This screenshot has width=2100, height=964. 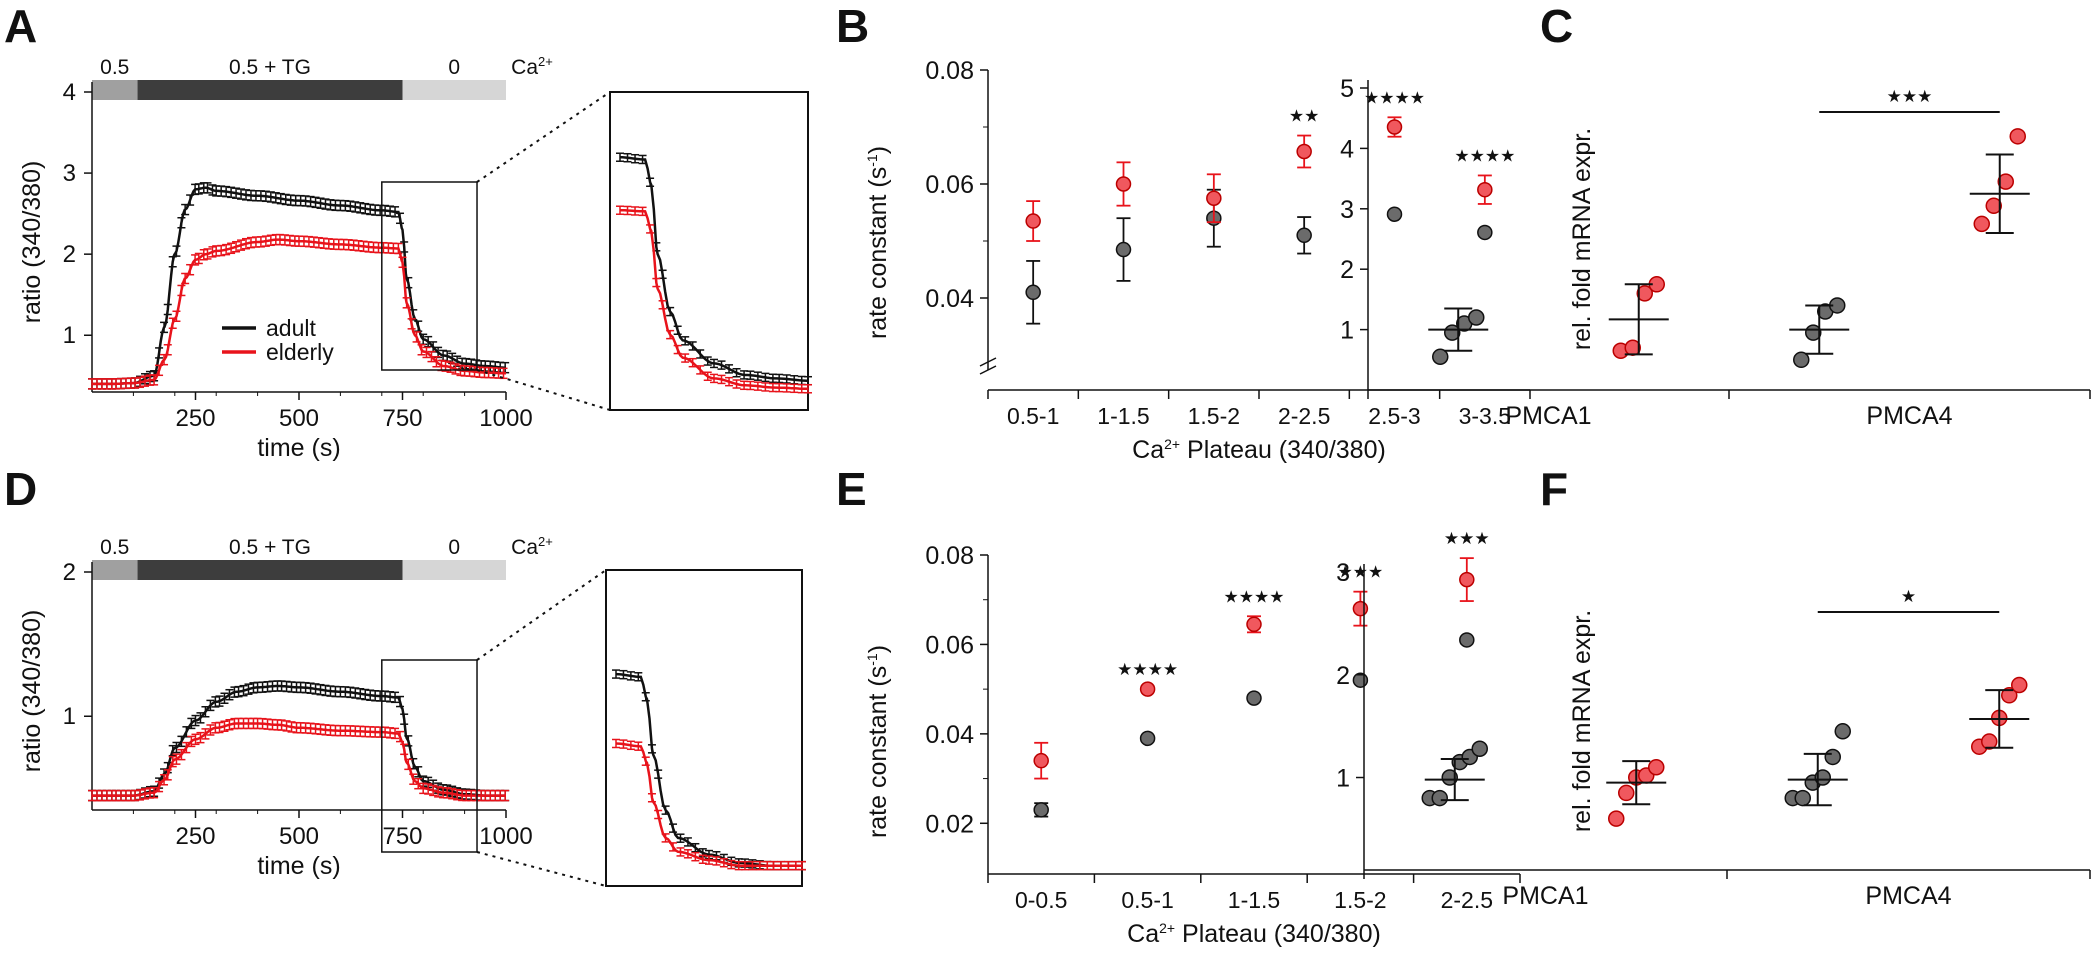 I want to click on x-tick-label: 2-2.5, so click(x=1467, y=900).